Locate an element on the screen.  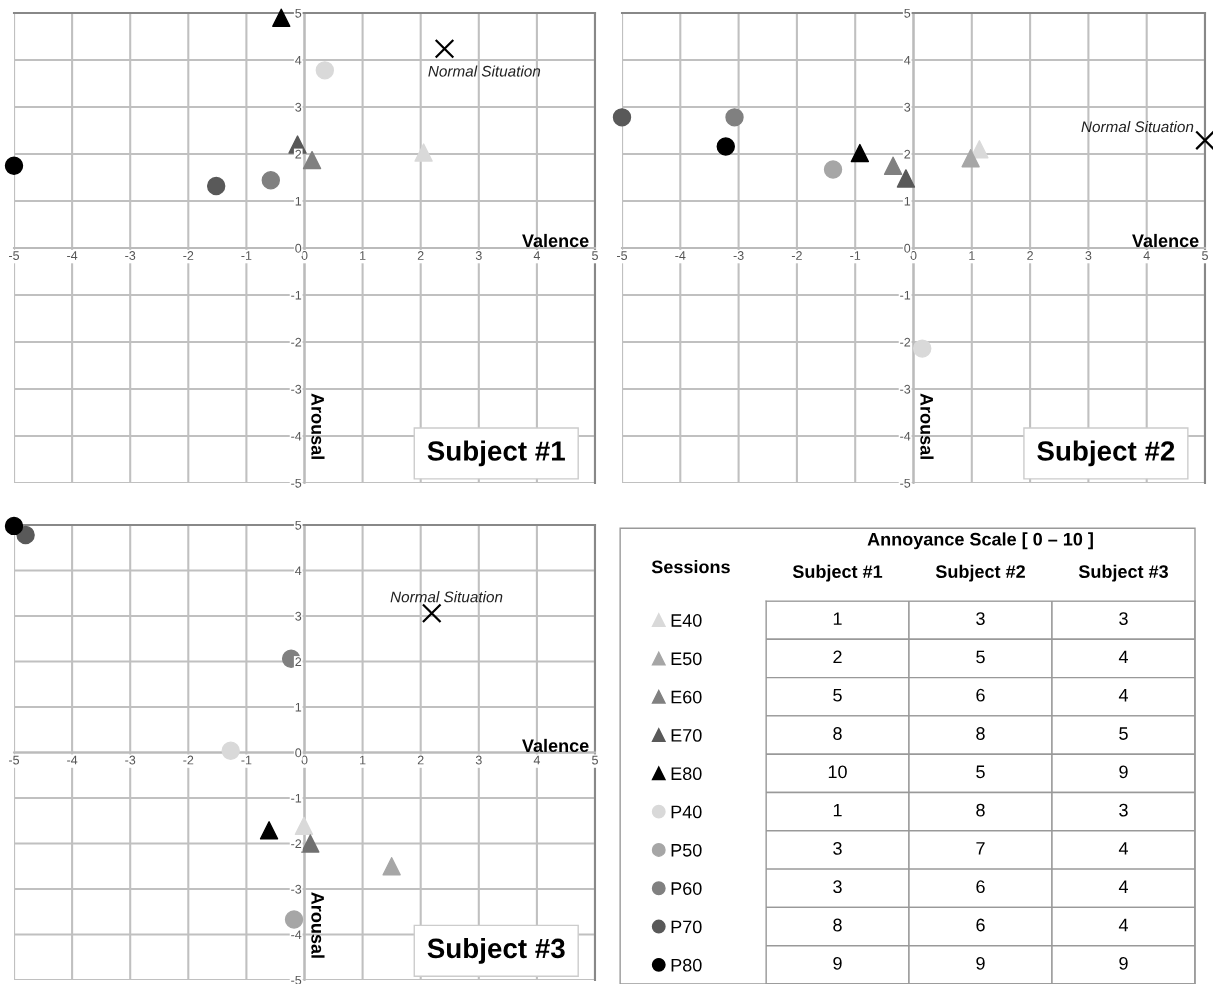
x-tick-label: Subject #2 is located at coordinates (980, 573).